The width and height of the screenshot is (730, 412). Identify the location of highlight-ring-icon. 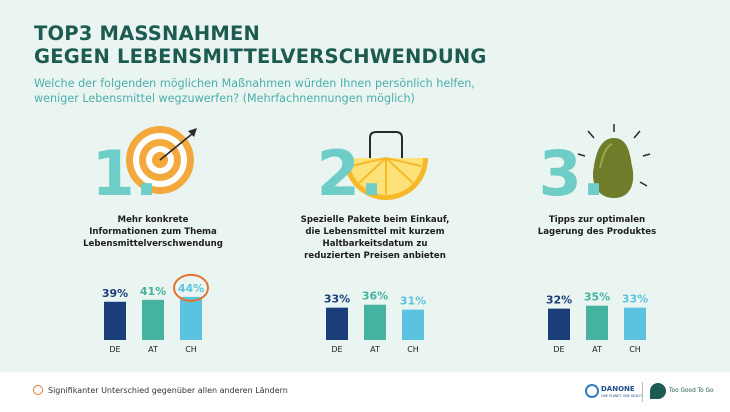
(38, 390).